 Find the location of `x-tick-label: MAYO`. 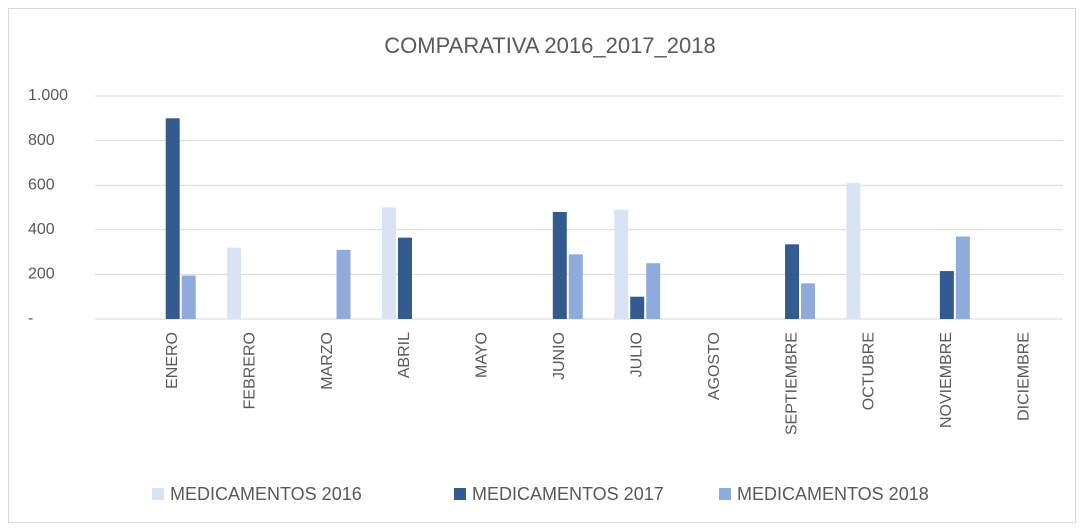

x-tick-label: MAYO is located at coordinates (482, 355).